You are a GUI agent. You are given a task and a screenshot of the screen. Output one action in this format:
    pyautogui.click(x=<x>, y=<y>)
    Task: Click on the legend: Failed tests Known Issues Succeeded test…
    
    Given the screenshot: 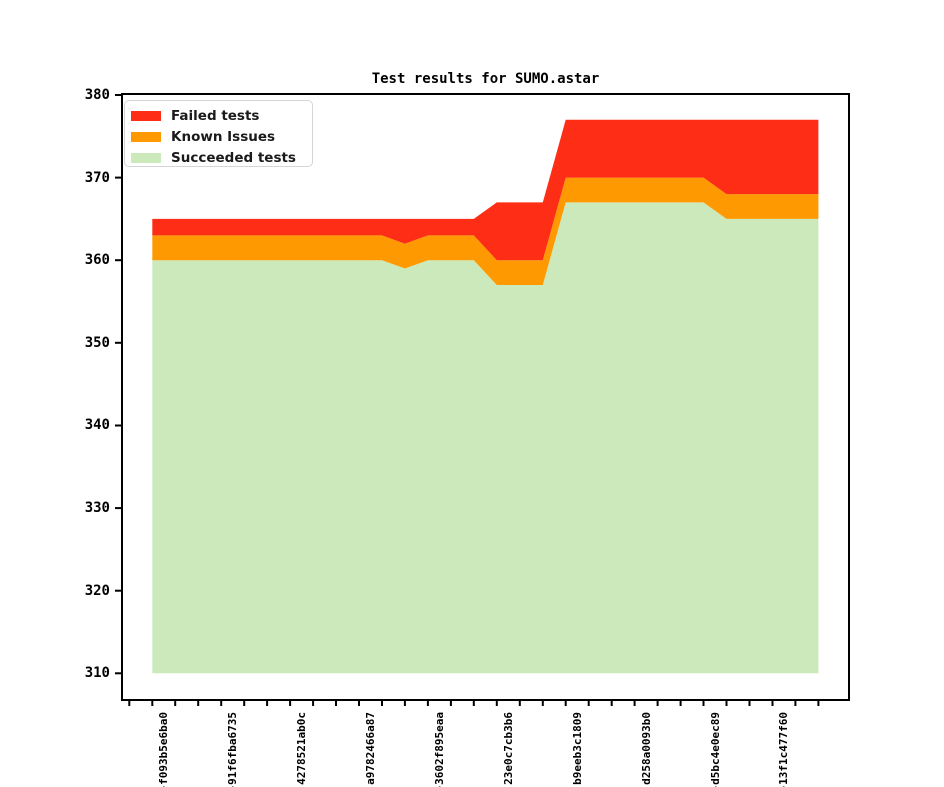 What is the action you would take?
    pyautogui.click(x=218, y=133)
    